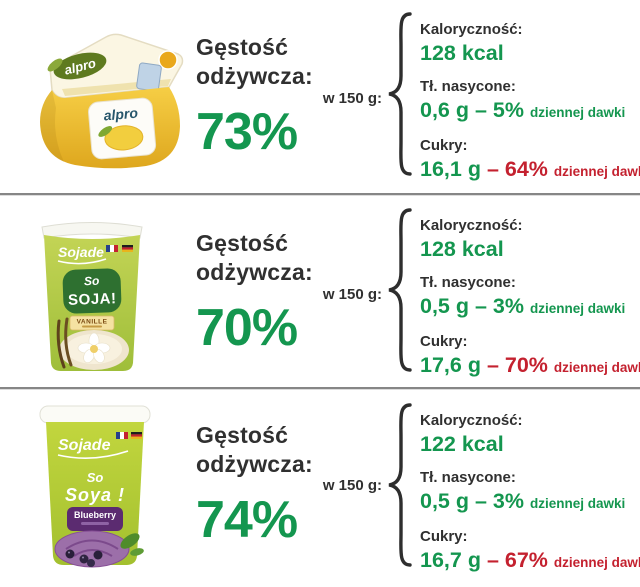 The width and height of the screenshot is (640, 587). I want to click on sugars-percent: – 64%, so click(517, 169).